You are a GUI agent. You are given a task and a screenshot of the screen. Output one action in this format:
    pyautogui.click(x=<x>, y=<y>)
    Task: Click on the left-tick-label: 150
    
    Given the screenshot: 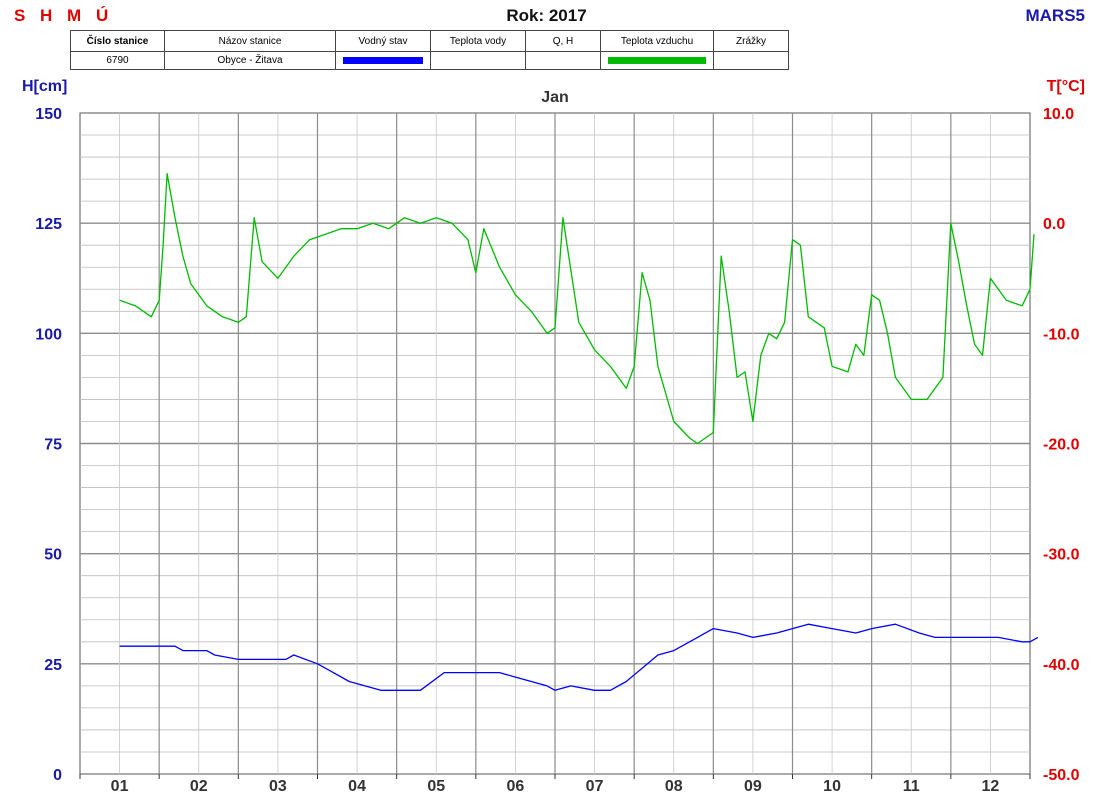 What is the action you would take?
    pyautogui.click(x=48, y=114)
    